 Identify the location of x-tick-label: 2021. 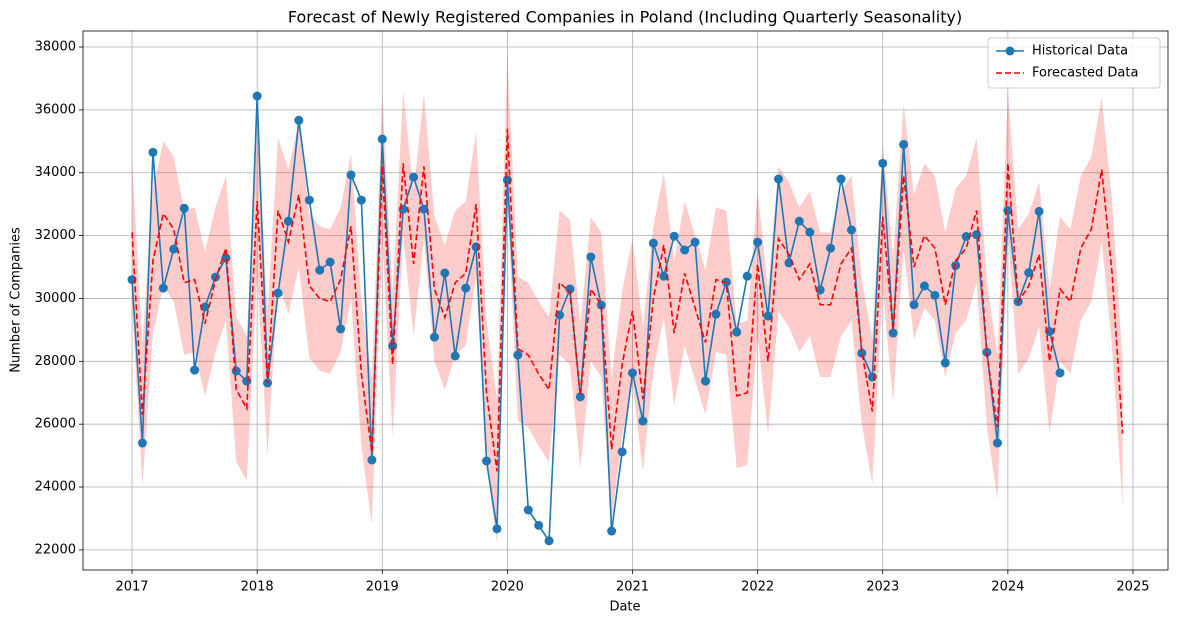
(632, 587).